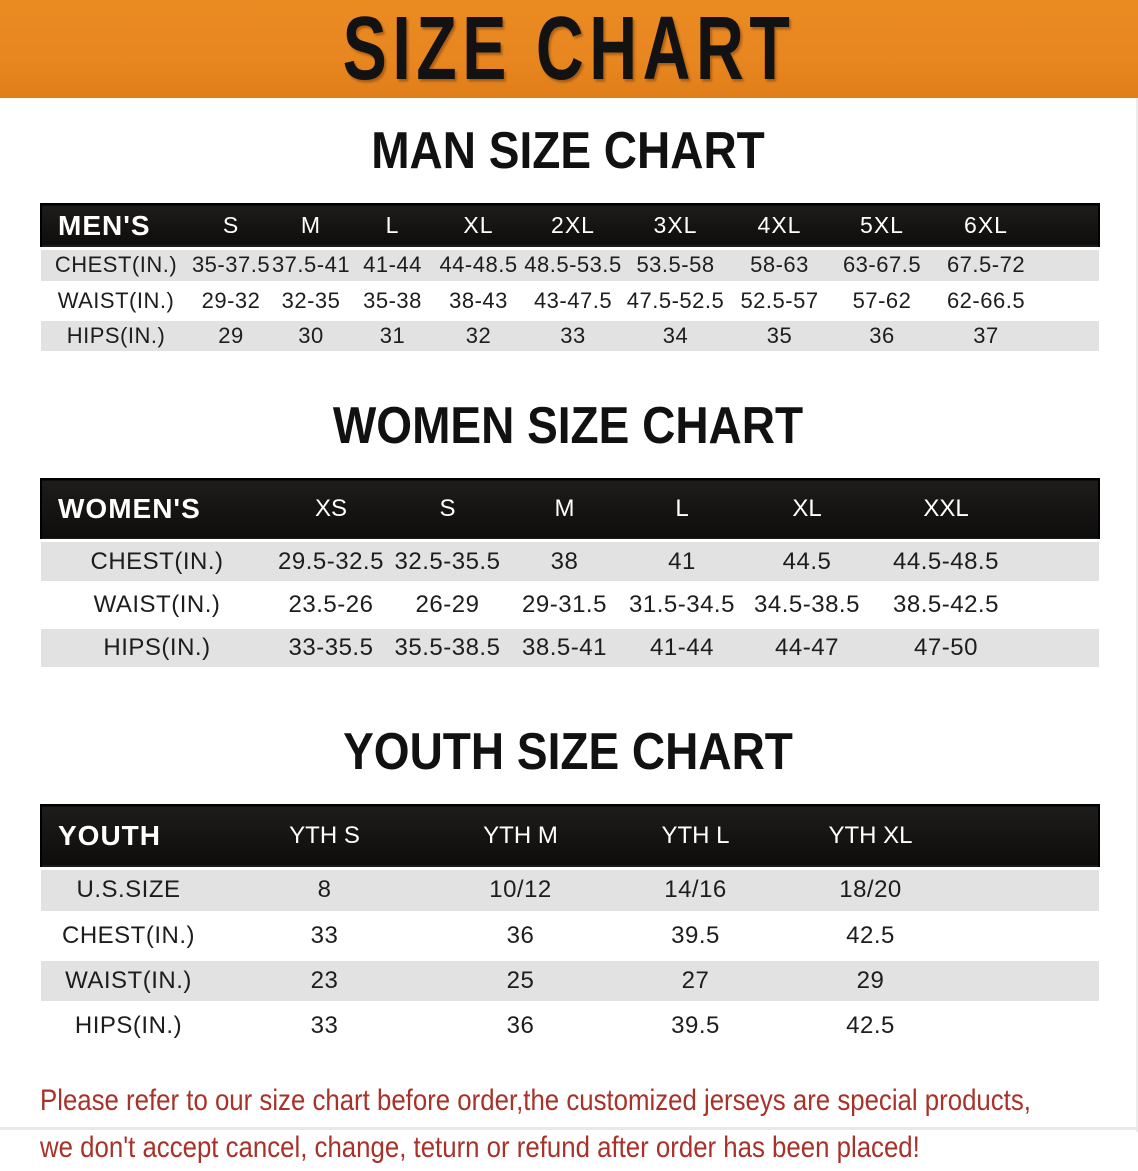  What do you see at coordinates (695, 889) in the screenshot?
I see `size-value-cell: 14/16` at bounding box center [695, 889].